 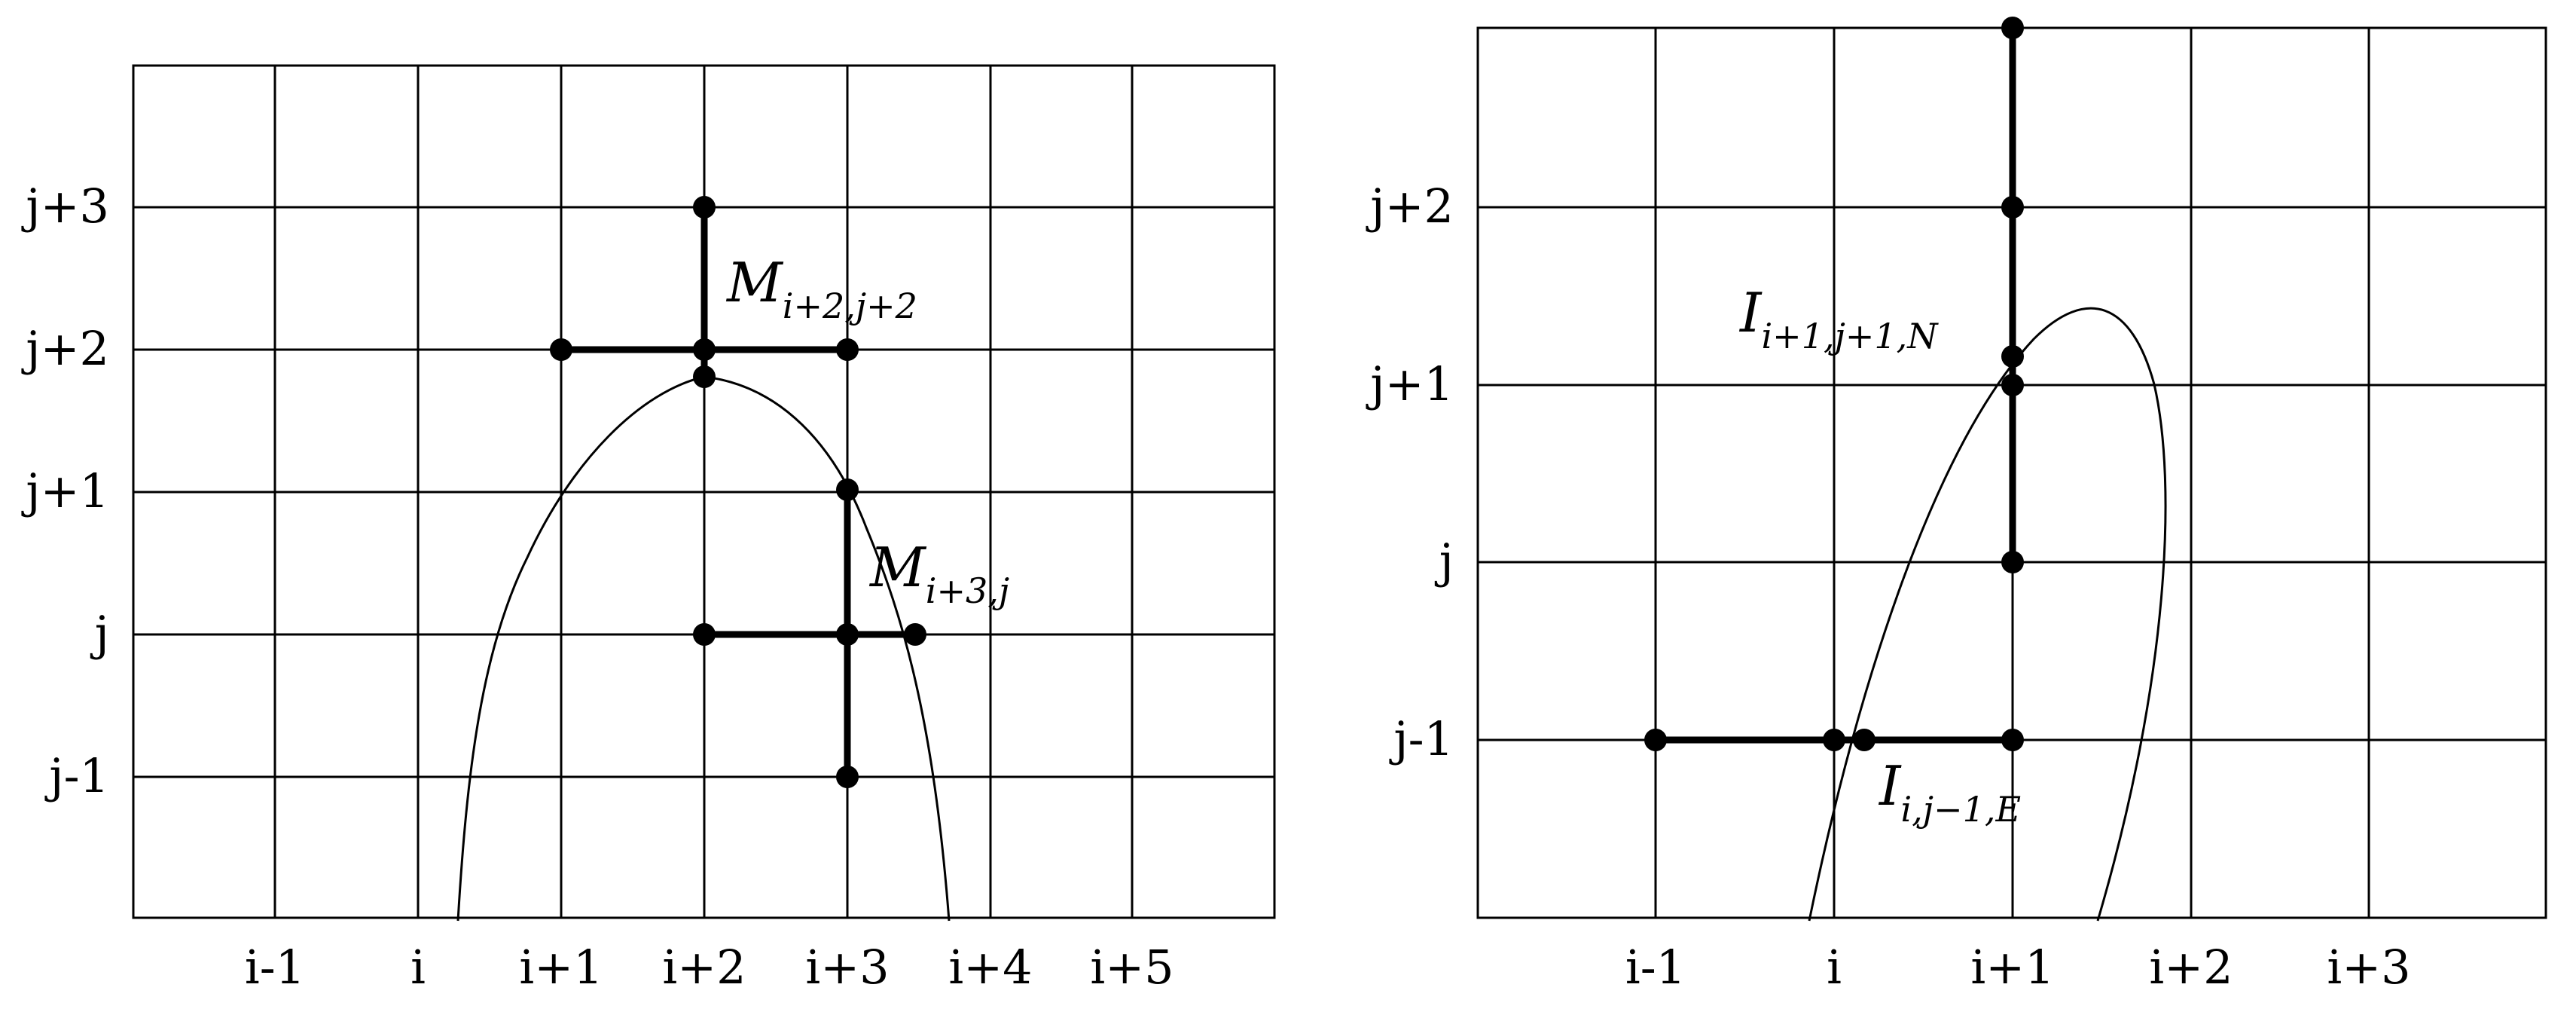 What do you see at coordinates (810, 633) in the screenshot?
I see `left-stencil-lower` at bounding box center [810, 633].